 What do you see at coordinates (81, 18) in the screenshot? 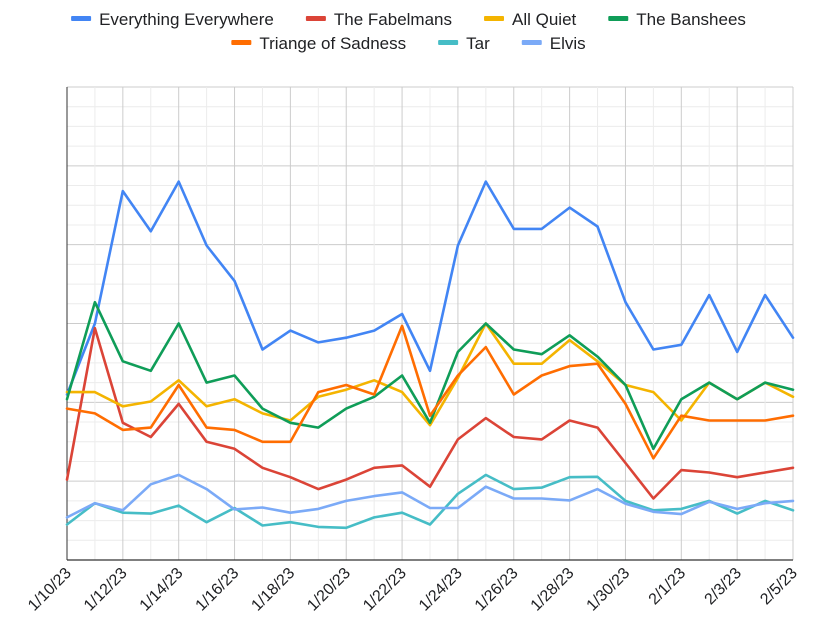
I see `legend-swatch-everything-everywhere` at bounding box center [81, 18].